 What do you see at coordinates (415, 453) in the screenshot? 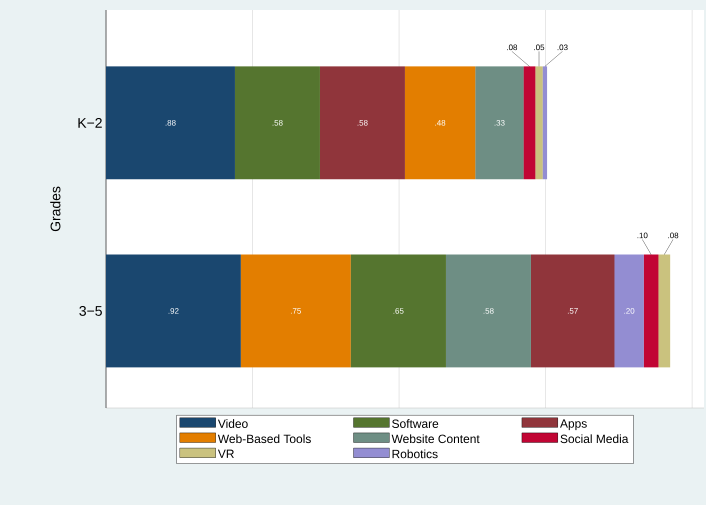
I see `legend-label: Robotics` at bounding box center [415, 453].